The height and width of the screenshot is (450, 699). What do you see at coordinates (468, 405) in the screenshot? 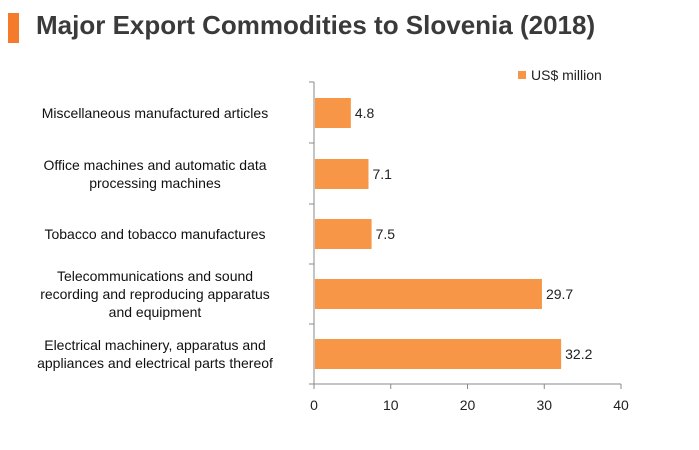
I see `x-tick-label: 20` at bounding box center [468, 405].